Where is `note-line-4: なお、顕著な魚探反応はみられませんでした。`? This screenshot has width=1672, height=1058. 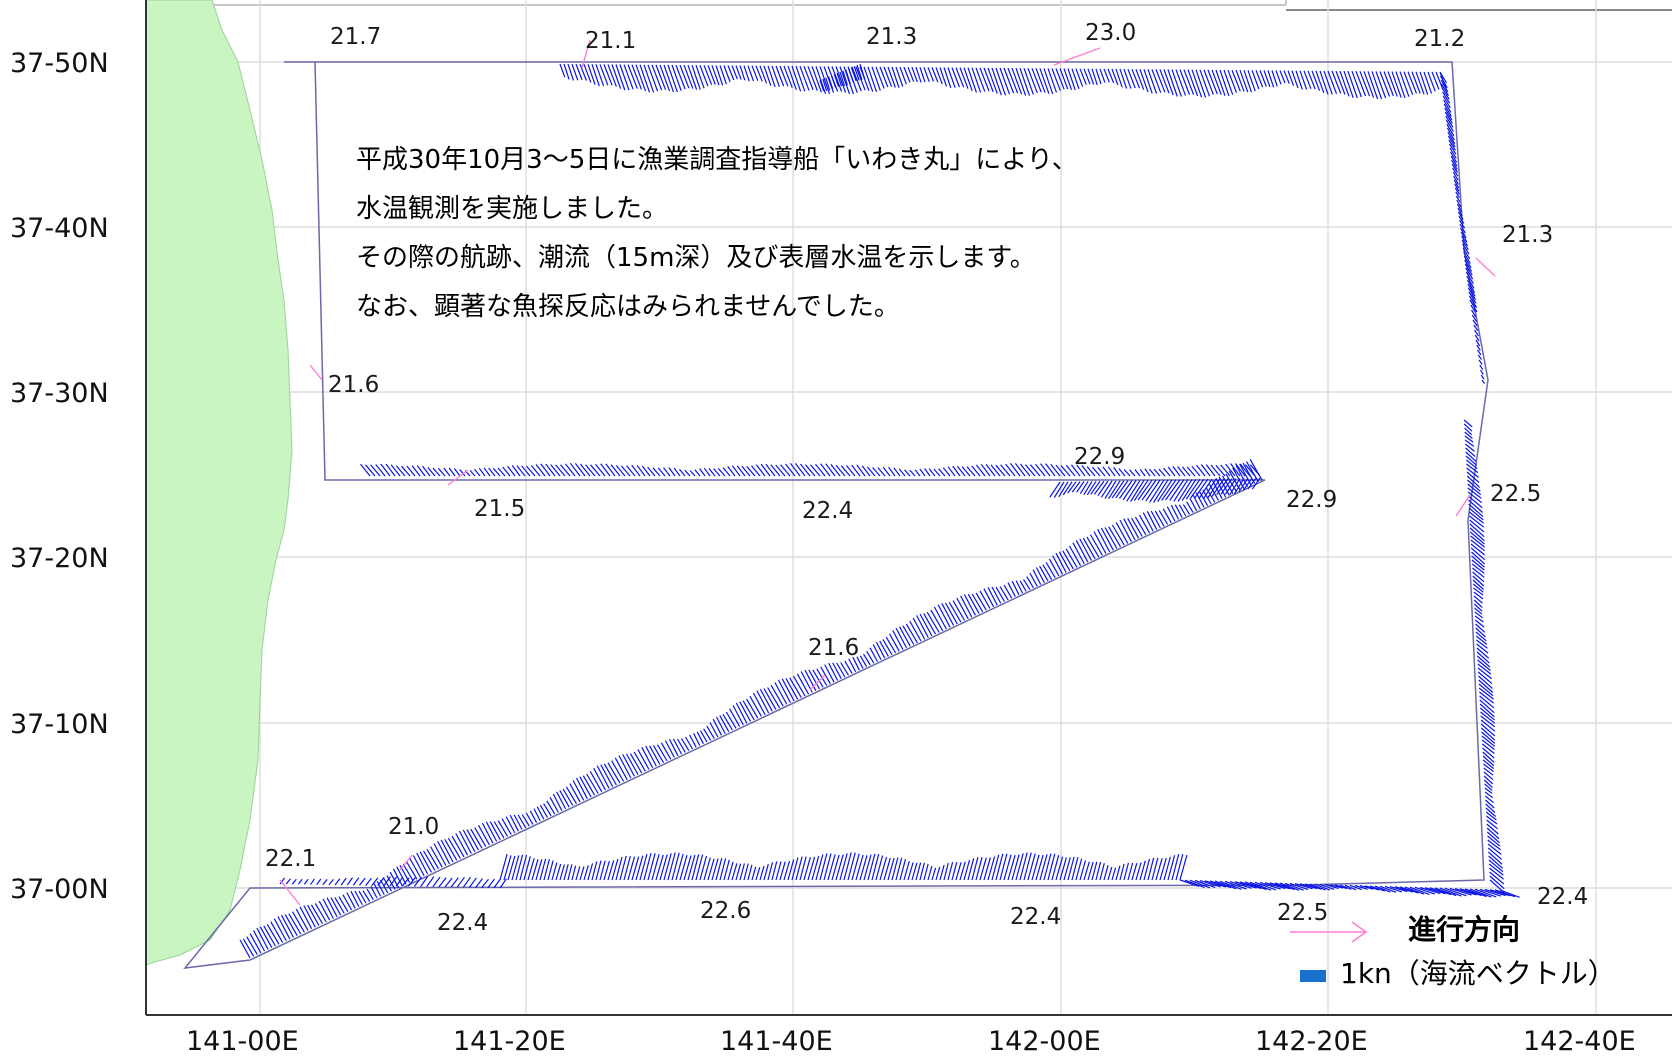 note-line-4: なお、顕著な魚探反応はみられませんでした。 is located at coordinates (628, 307).